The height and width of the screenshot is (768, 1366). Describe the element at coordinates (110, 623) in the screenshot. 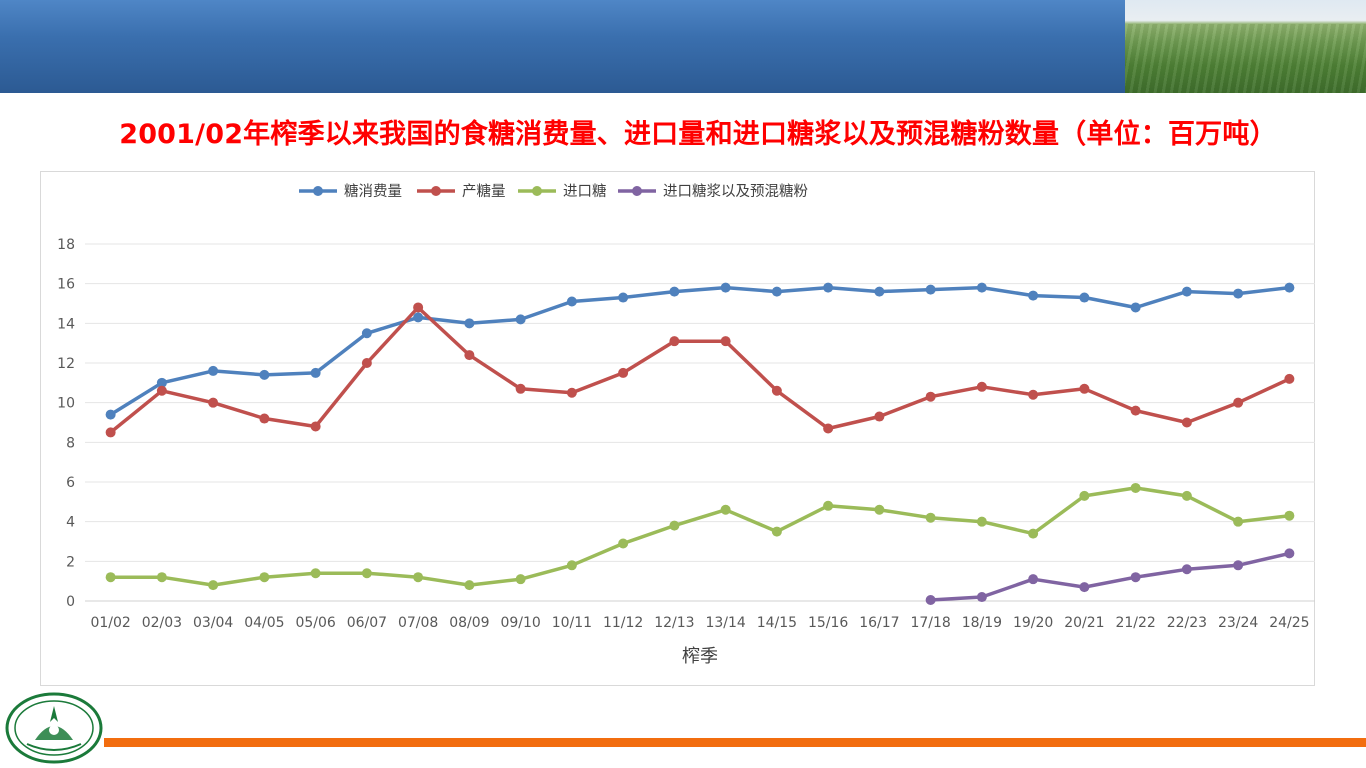

I see `x-tick-label: 01/02` at that location.